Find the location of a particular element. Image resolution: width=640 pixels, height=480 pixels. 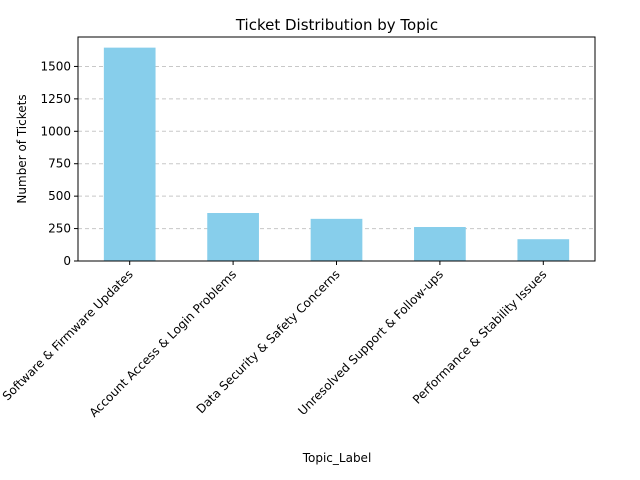

y-tick-label: 500 is located at coordinates (59, 196).